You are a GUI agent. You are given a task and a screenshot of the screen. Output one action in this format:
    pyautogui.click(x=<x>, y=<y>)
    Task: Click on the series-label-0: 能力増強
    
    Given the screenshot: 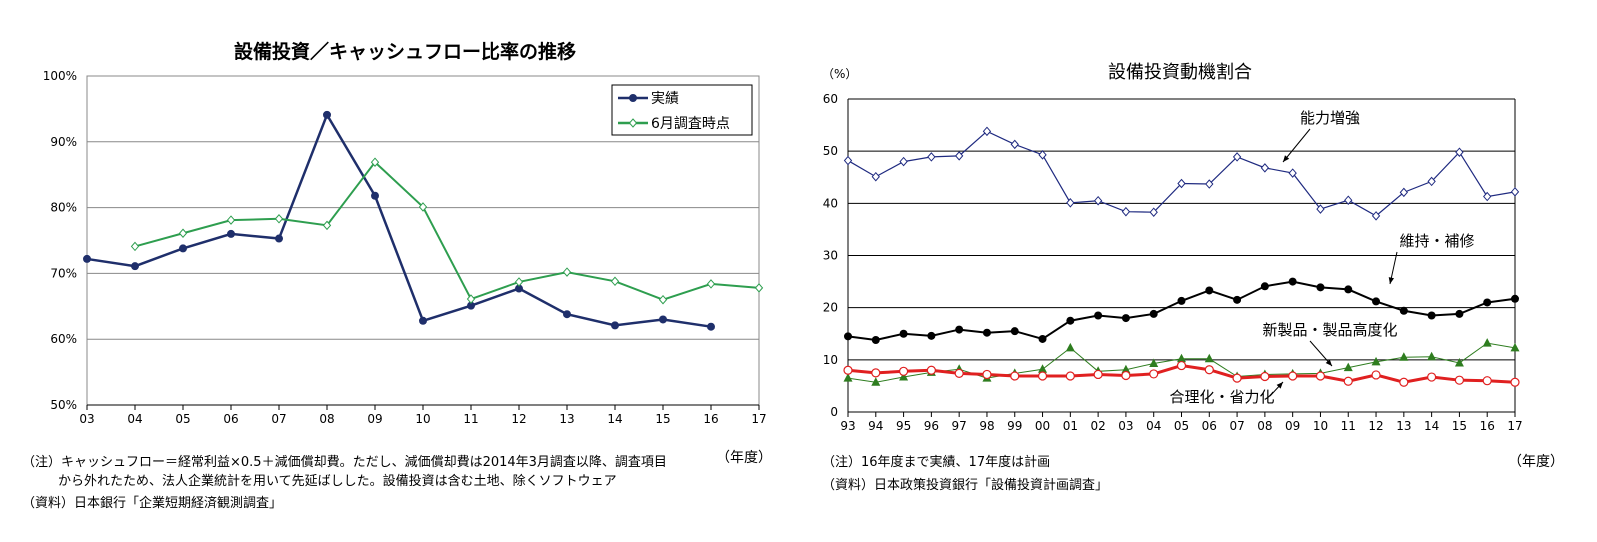 What is the action you would take?
    pyautogui.click(x=1330, y=118)
    